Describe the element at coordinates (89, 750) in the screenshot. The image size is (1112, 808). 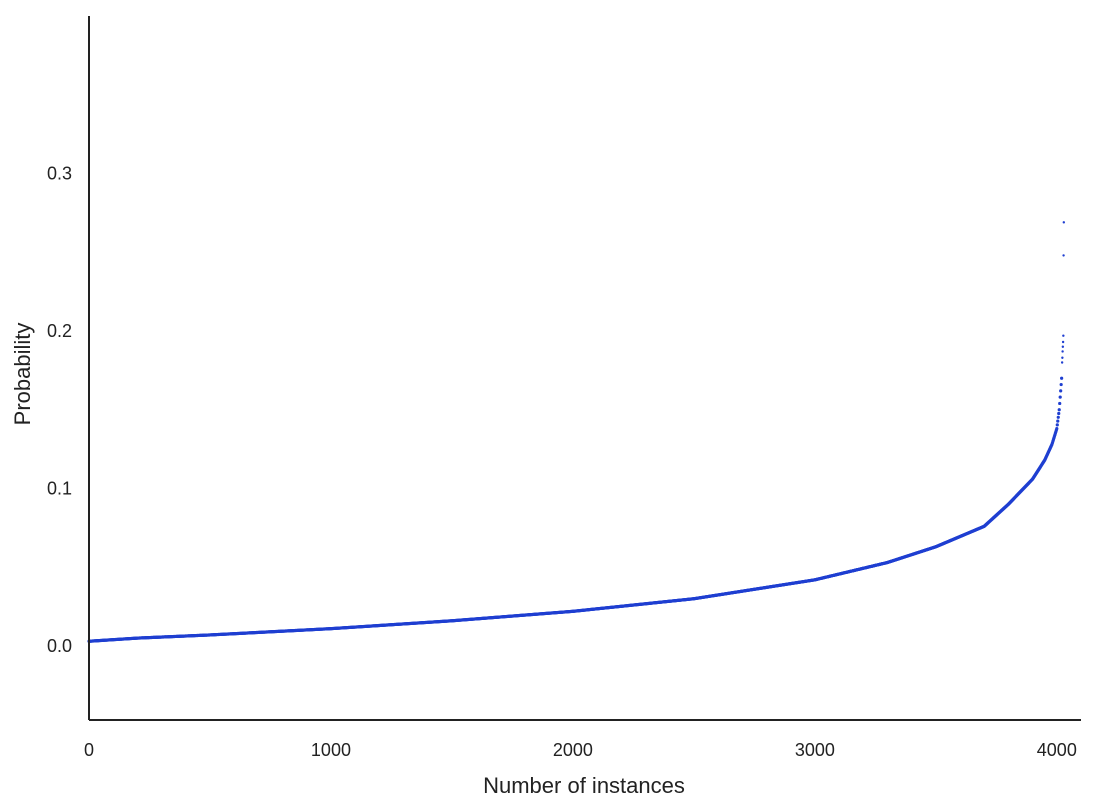
I see `x-tick-label: 0` at that location.